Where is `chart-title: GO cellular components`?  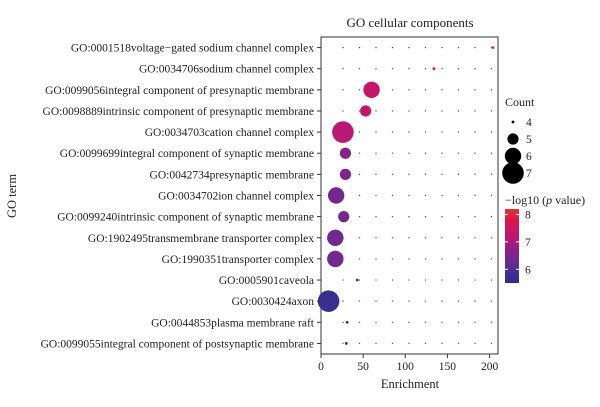
chart-title: GO cellular components is located at coordinates (409, 22).